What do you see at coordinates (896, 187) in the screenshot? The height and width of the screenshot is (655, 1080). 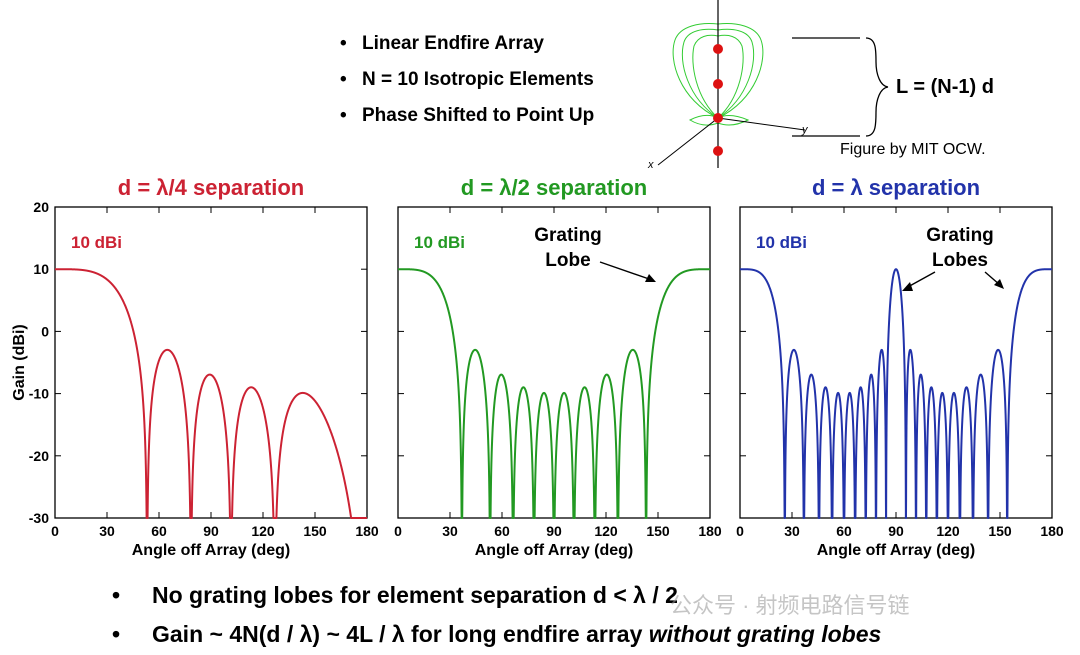 I see `panel-title-full-wave: d = λ separation` at bounding box center [896, 187].